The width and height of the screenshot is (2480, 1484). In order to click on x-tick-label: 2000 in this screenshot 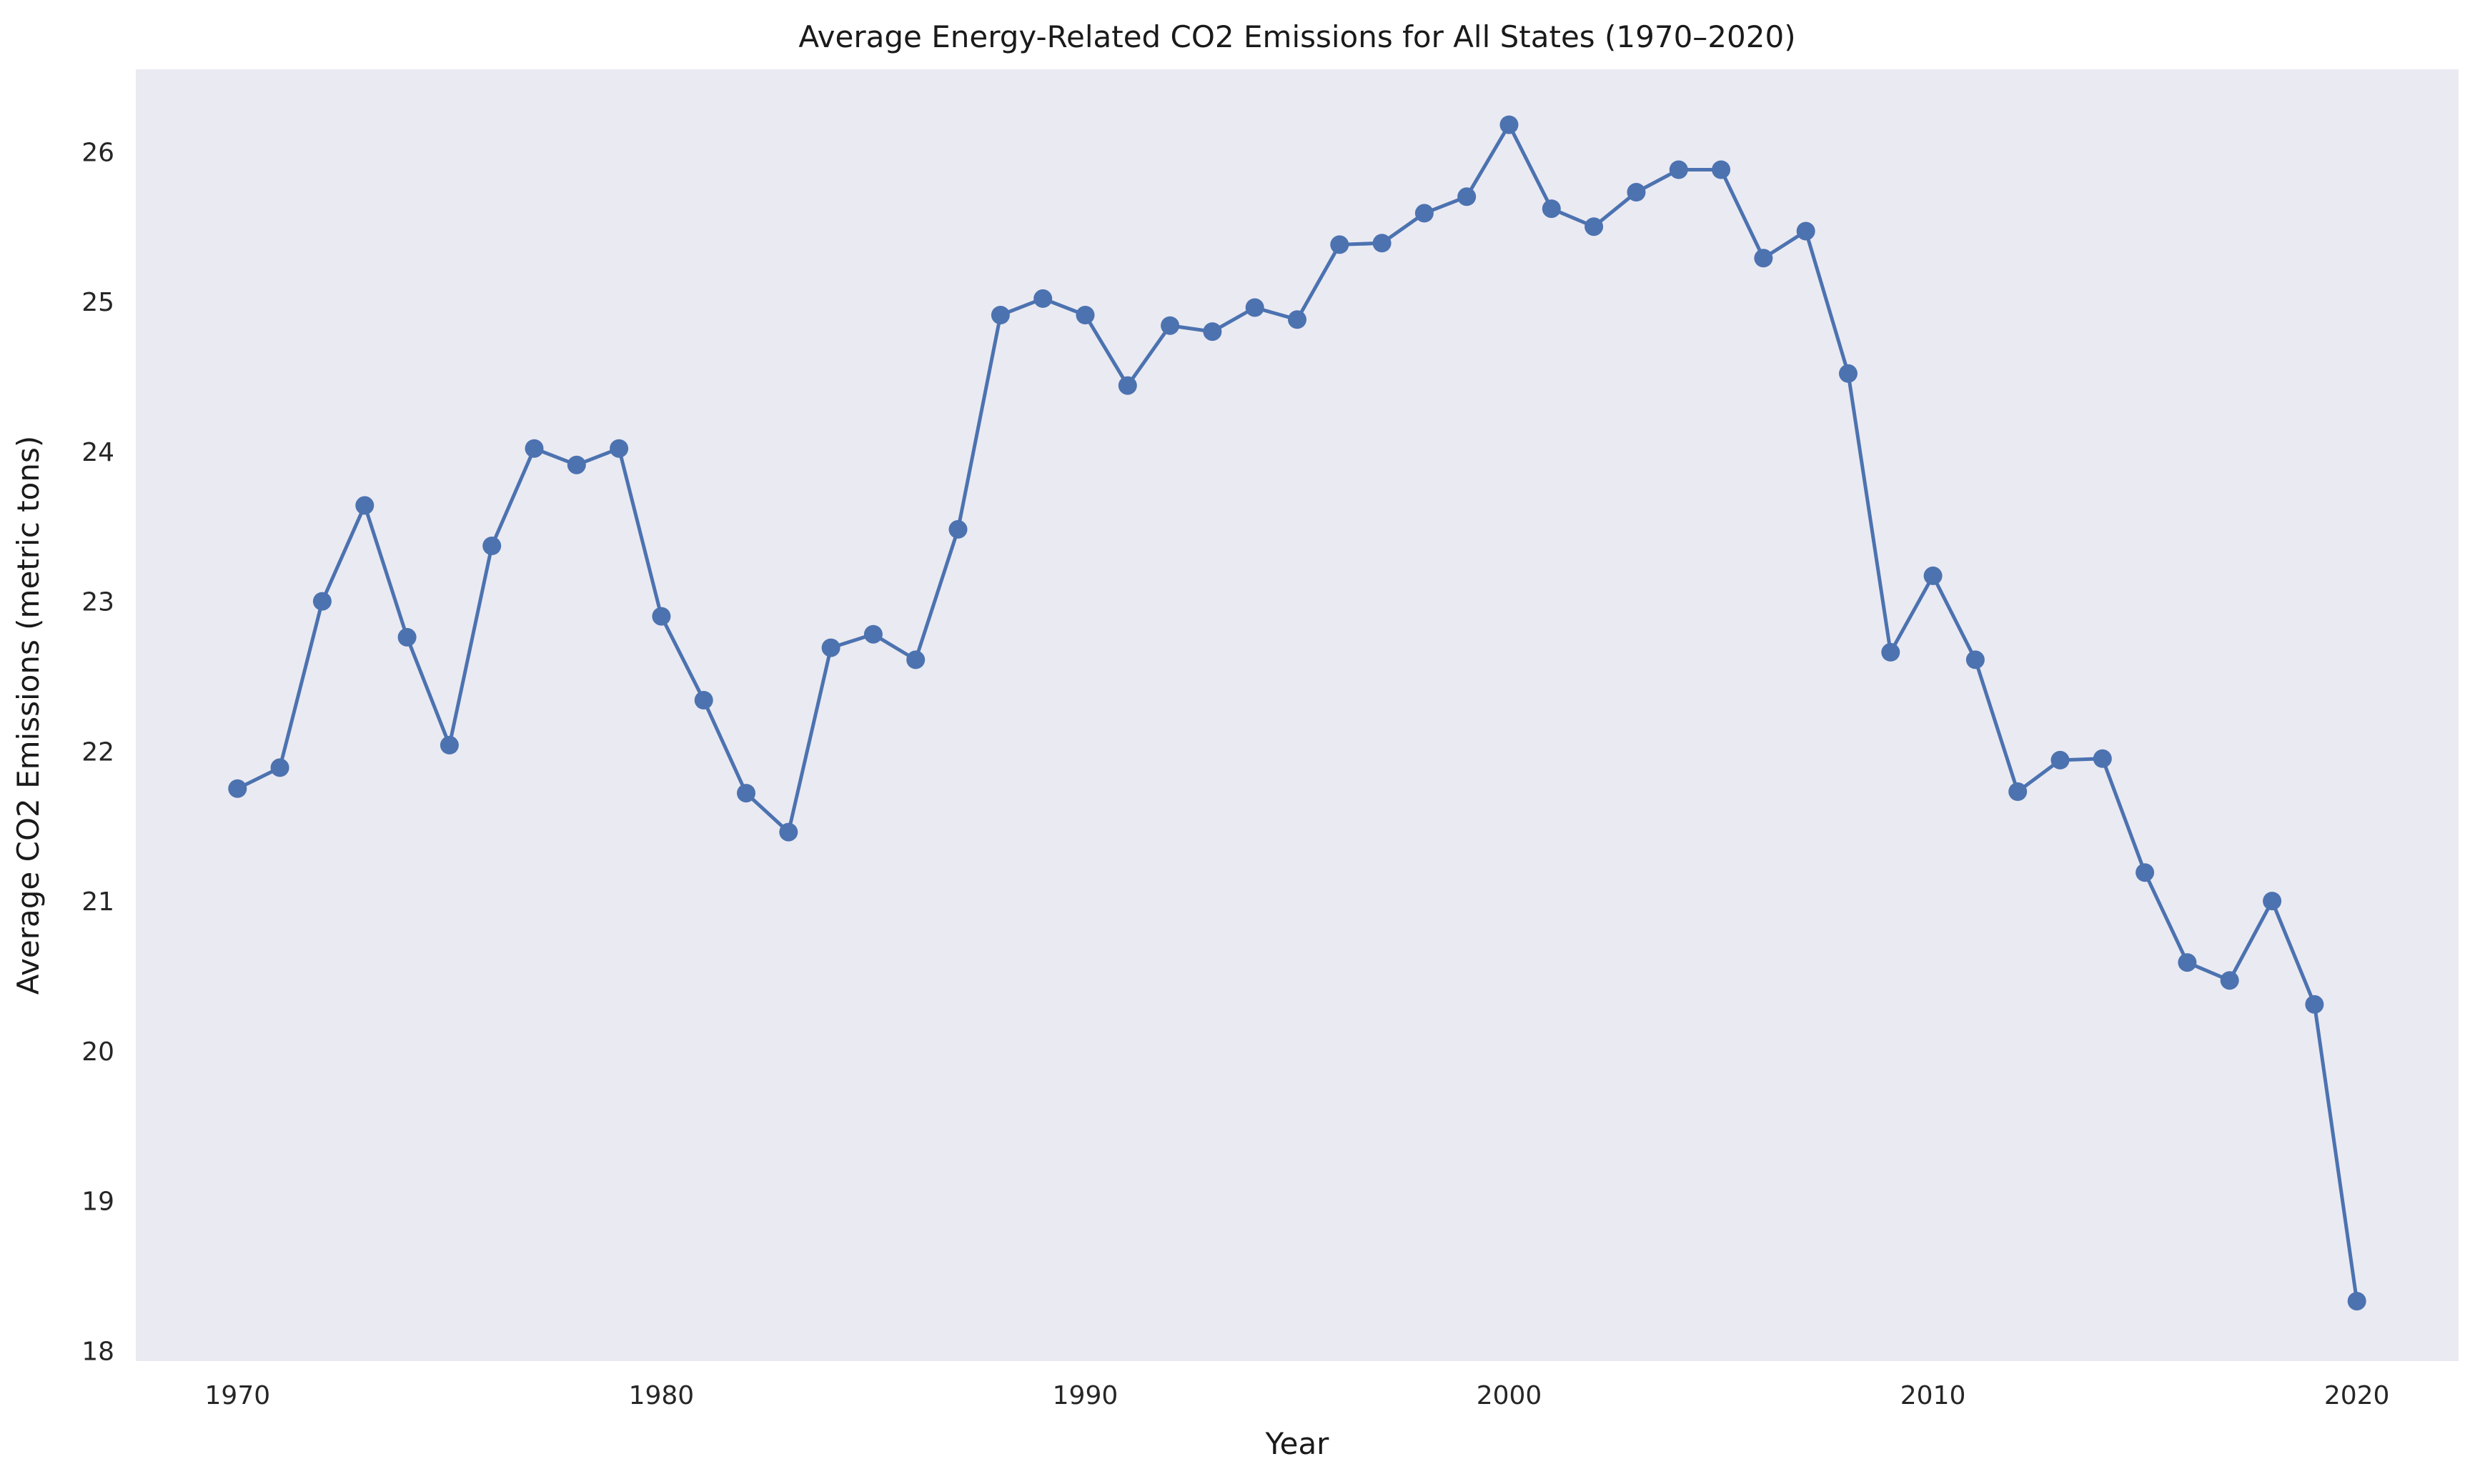, I will do `click(1509, 1396)`.